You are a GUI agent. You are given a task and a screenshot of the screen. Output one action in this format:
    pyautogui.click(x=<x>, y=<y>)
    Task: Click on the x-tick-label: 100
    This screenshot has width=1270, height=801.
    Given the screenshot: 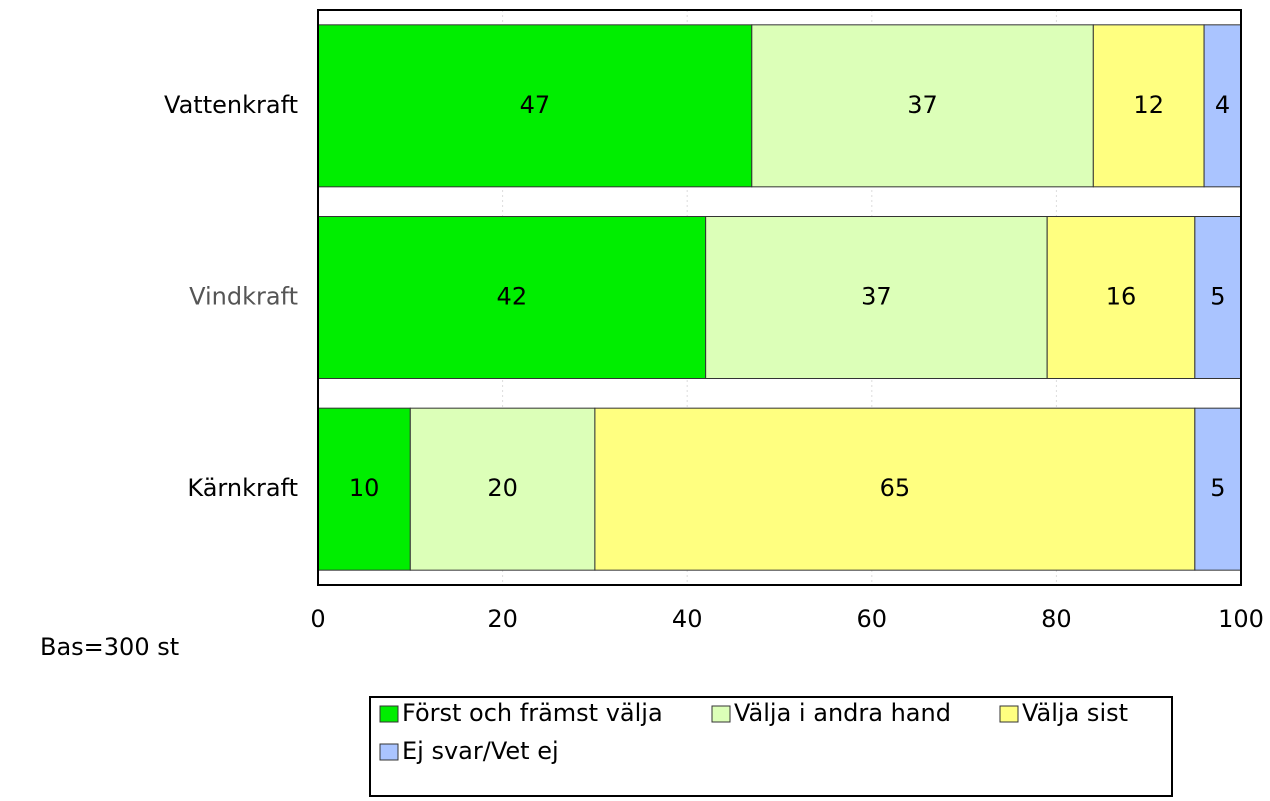 What is the action you would take?
    pyautogui.click(x=1241, y=619)
    